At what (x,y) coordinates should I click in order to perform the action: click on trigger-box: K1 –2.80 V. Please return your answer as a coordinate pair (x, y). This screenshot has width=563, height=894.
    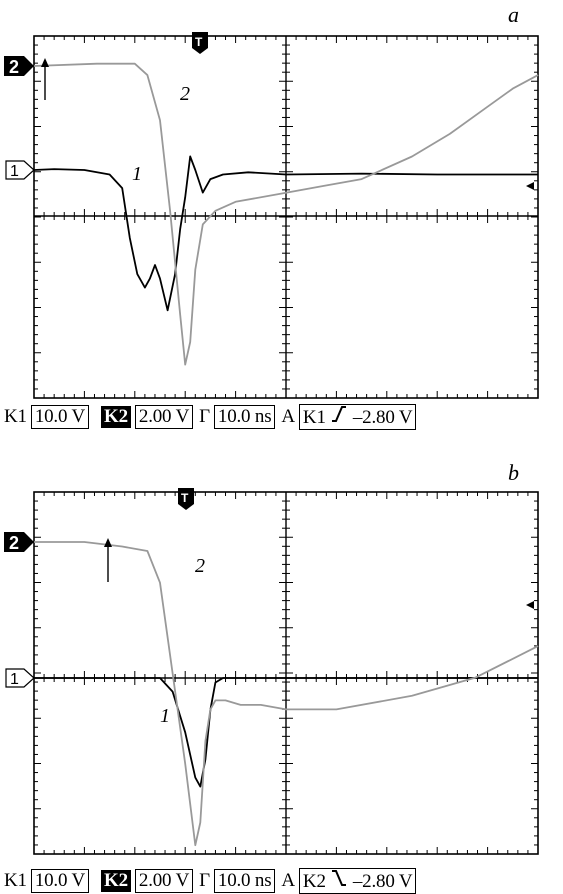
    Looking at the image, I should click on (357, 417).